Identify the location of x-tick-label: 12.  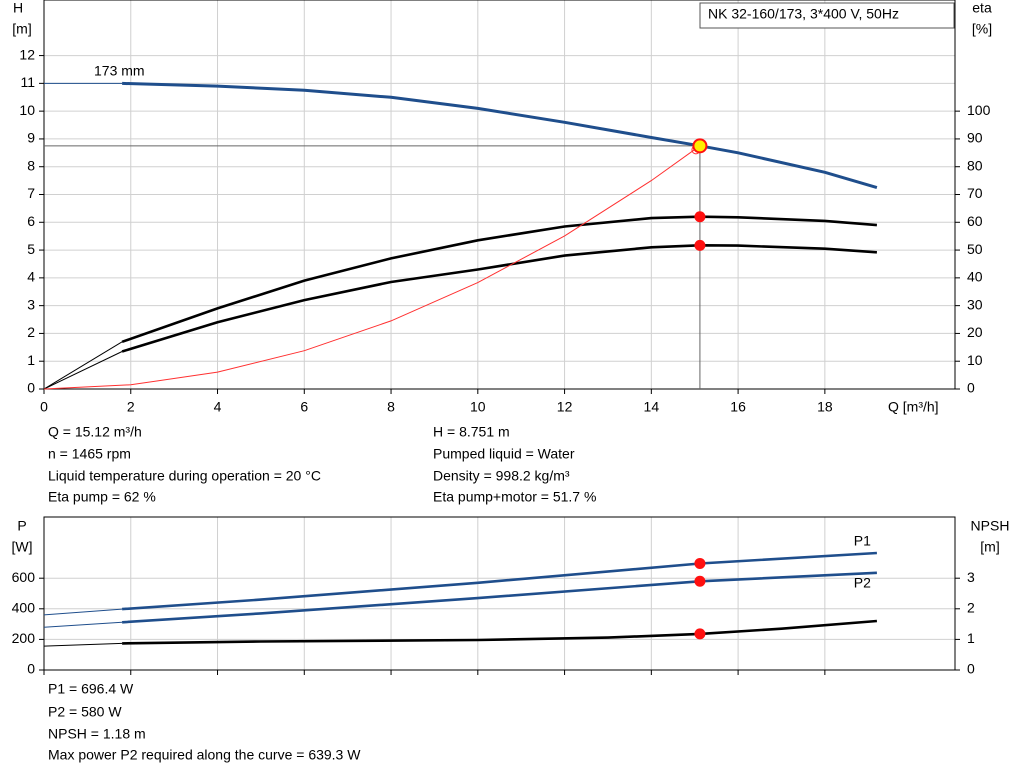
(565, 407).